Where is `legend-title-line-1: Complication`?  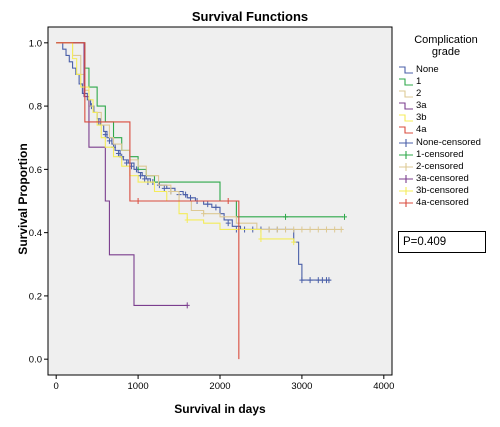
legend-title-line-1: Complication is located at coordinates (446, 40).